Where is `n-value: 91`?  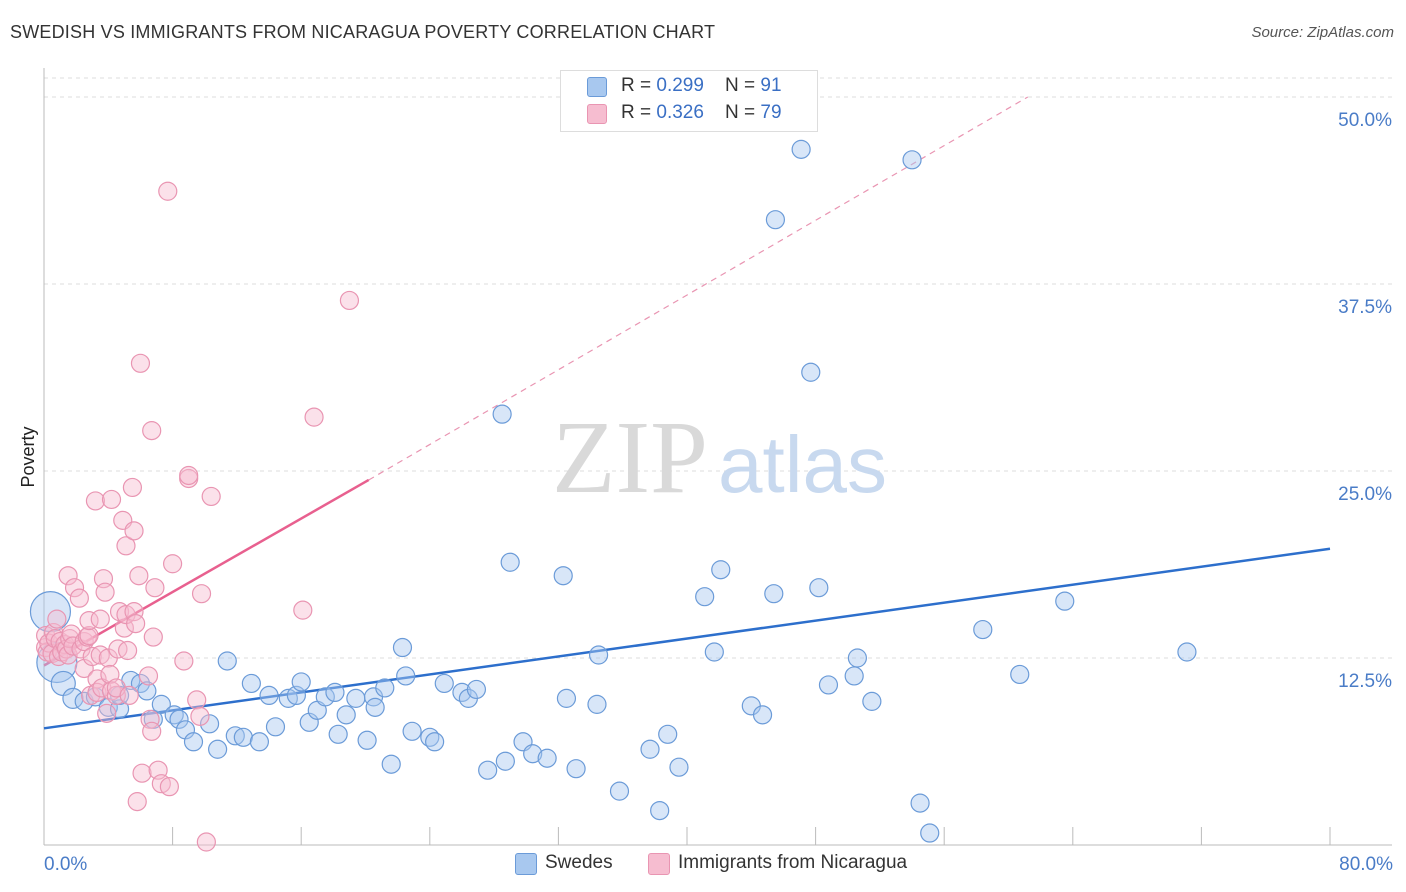 n-value: 91 is located at coordinates (771, 85).